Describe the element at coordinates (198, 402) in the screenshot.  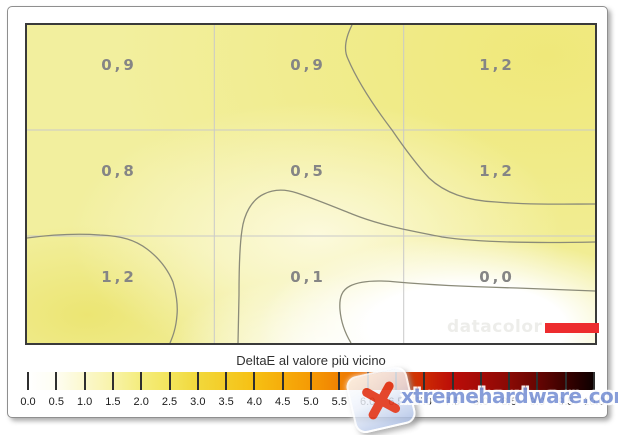
I see `colorbar-tick-label: 3.0` at that location.